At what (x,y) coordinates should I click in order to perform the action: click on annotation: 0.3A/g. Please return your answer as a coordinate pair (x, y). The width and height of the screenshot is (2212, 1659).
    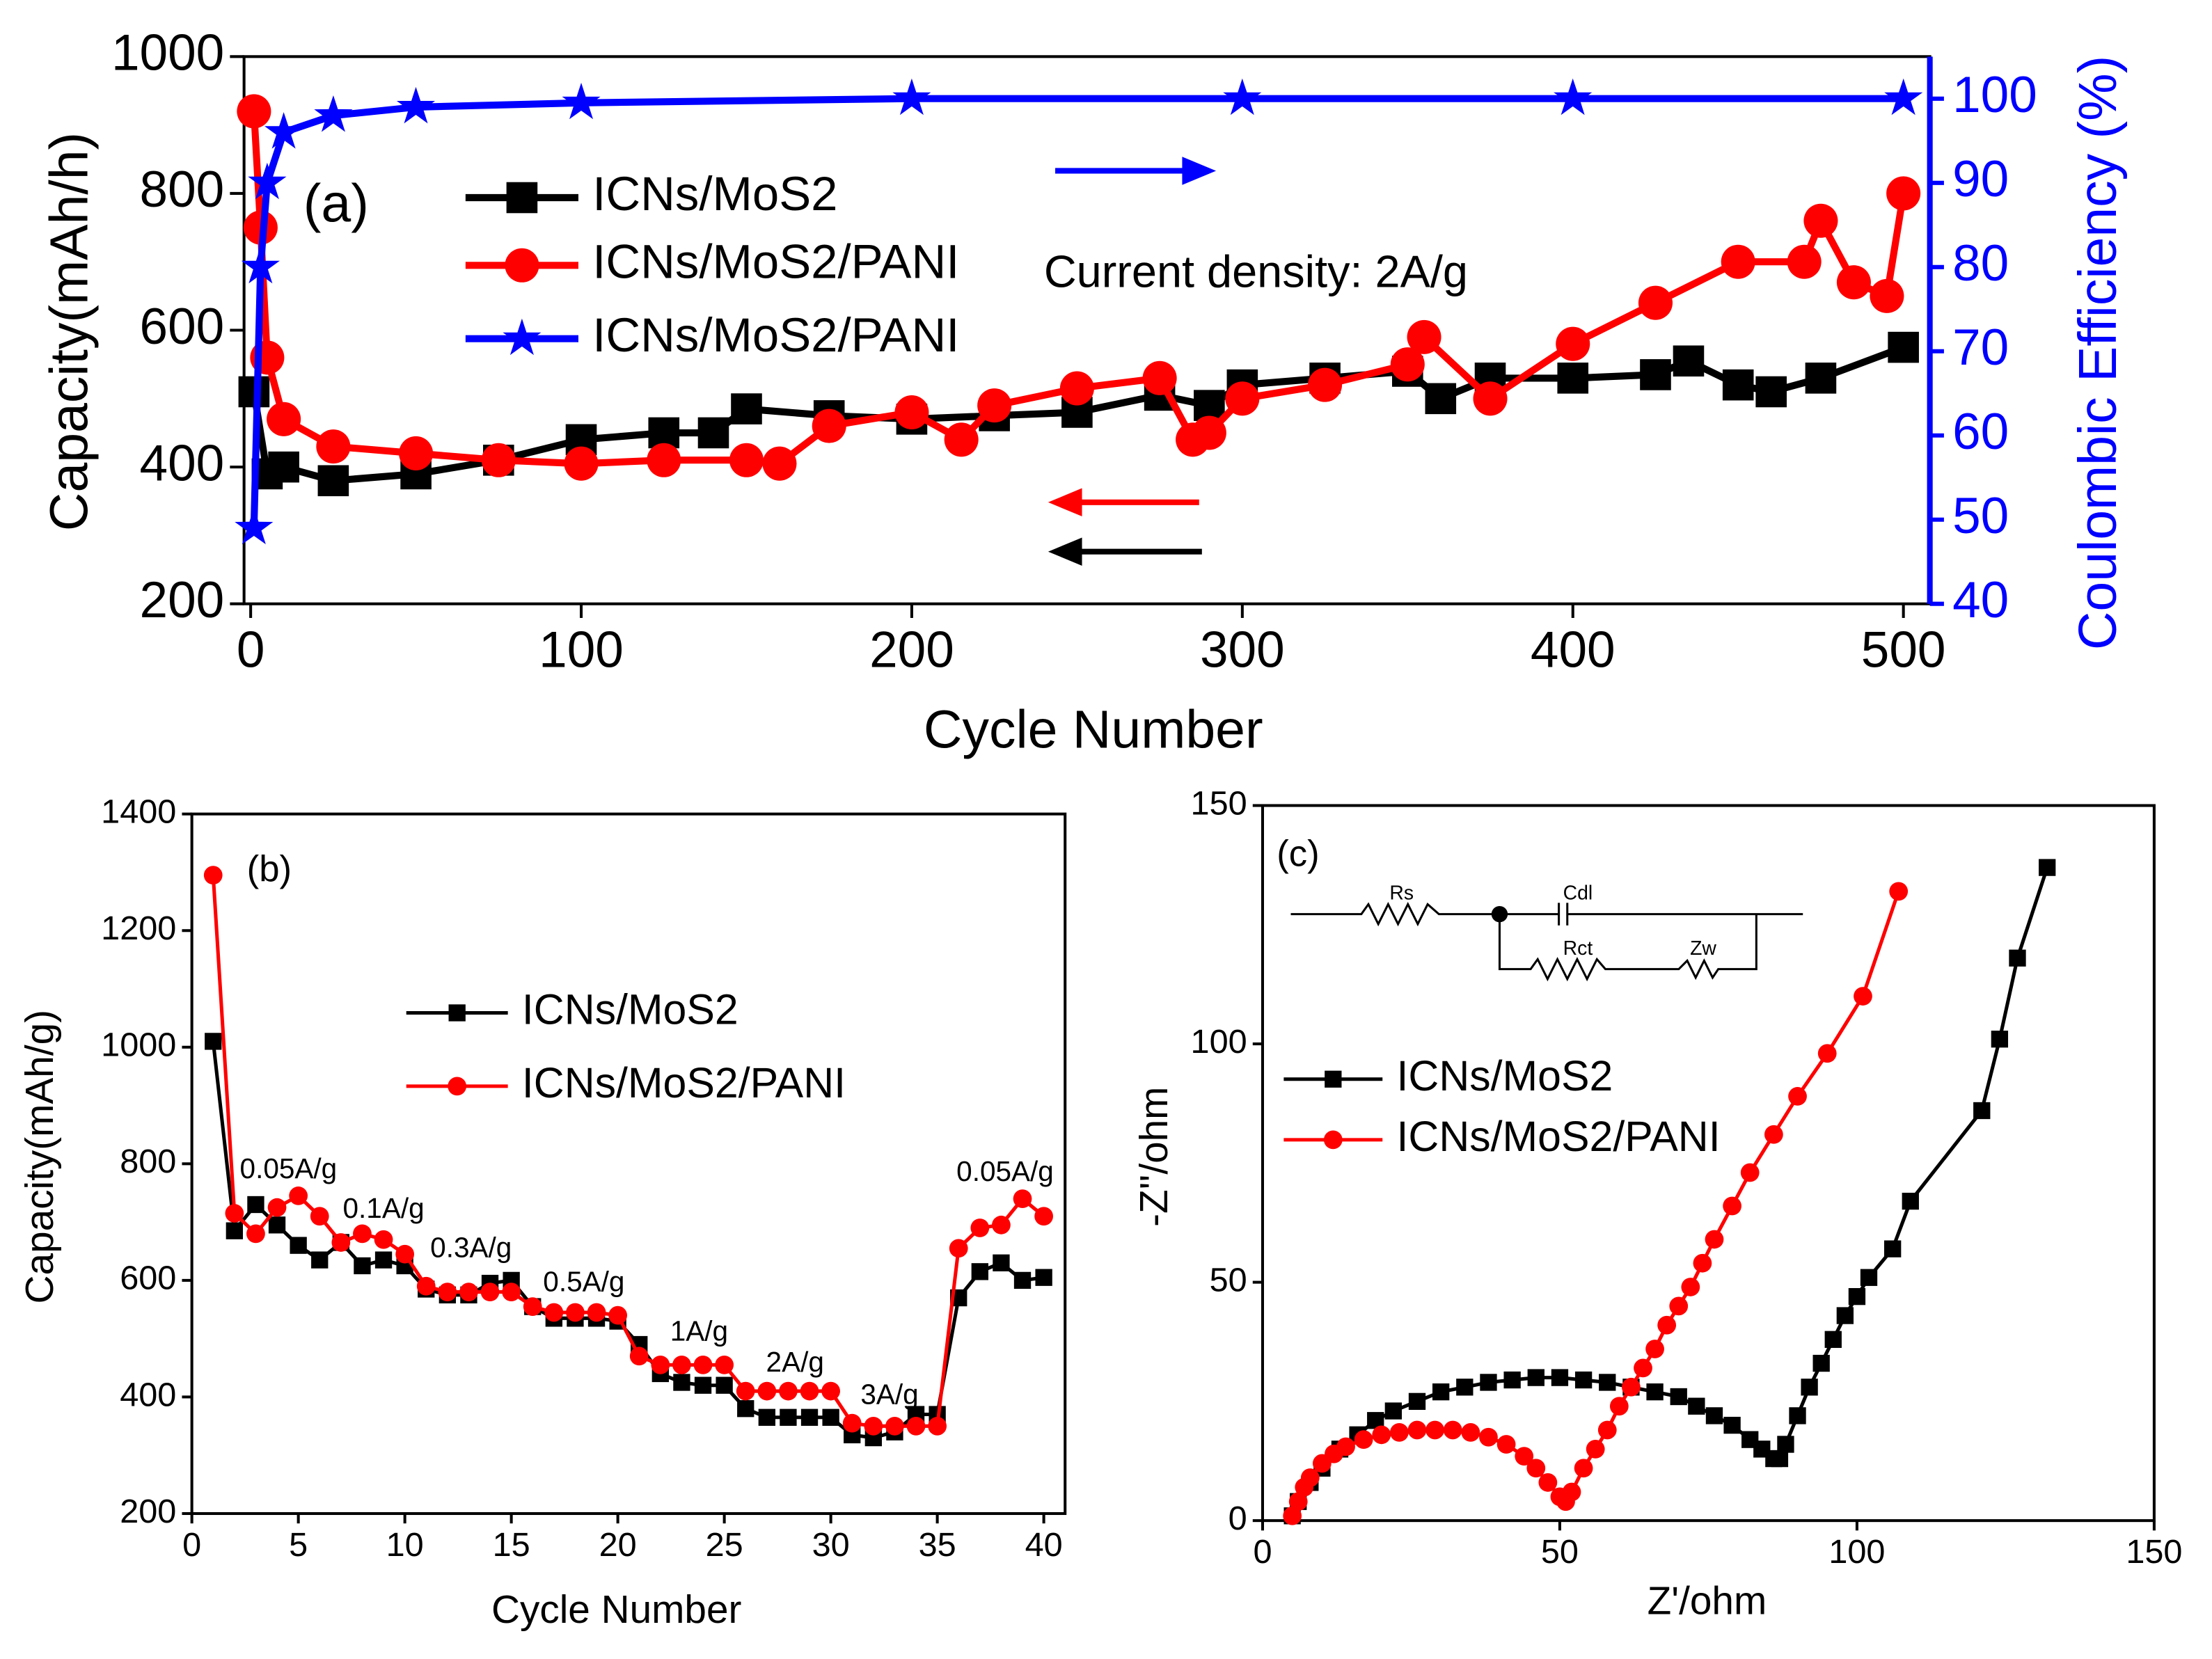
    Looking at the image, I should click on (471, 1248).